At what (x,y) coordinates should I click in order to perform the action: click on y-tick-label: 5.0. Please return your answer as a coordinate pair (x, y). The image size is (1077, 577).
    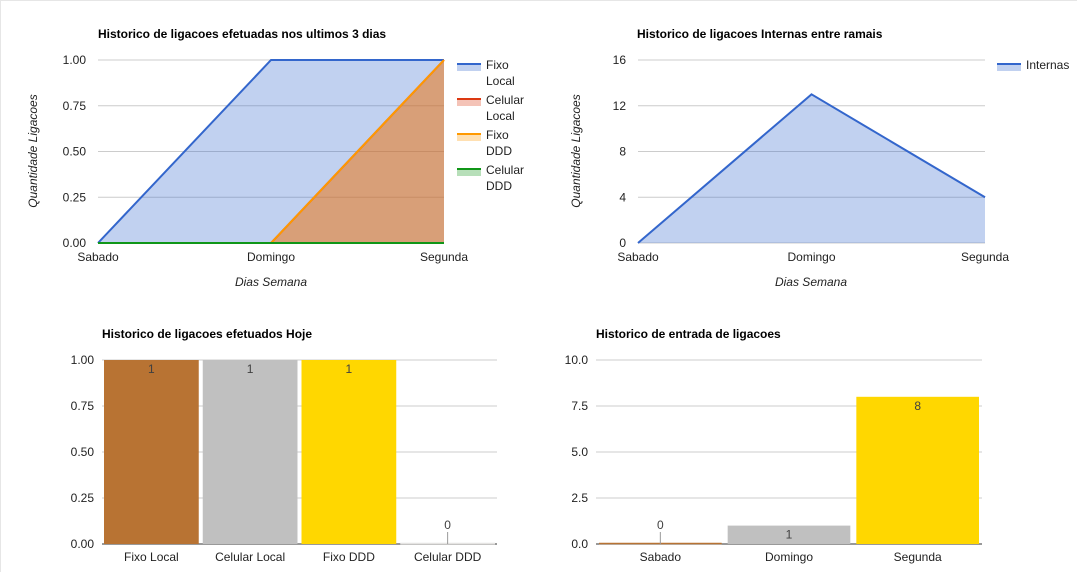
    Looking at the image, I should click on (579, 452).